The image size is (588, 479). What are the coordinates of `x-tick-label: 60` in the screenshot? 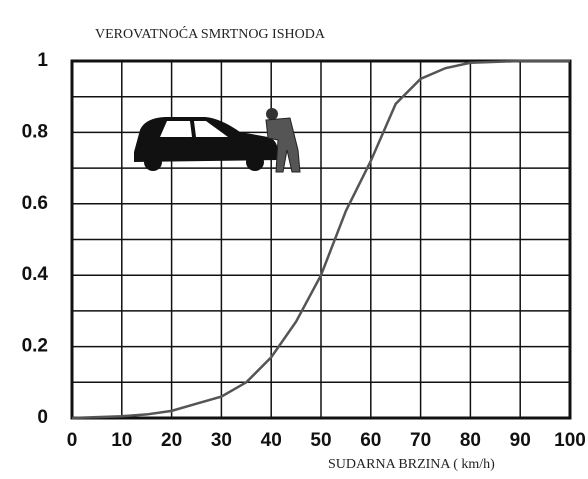 It's located at (370, 440).